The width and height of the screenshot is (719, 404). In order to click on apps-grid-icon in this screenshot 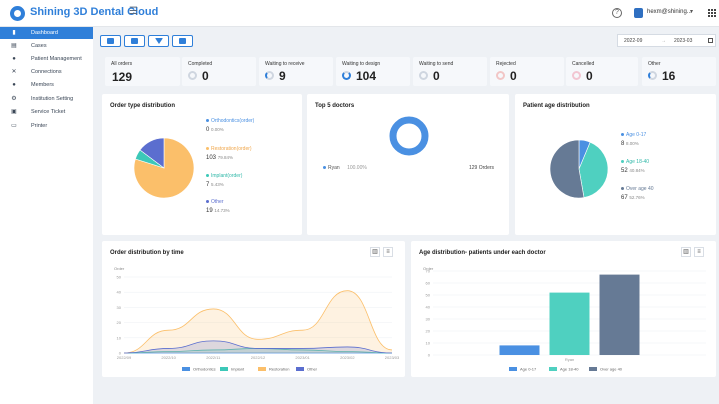, I will do `click(712, 13)`.